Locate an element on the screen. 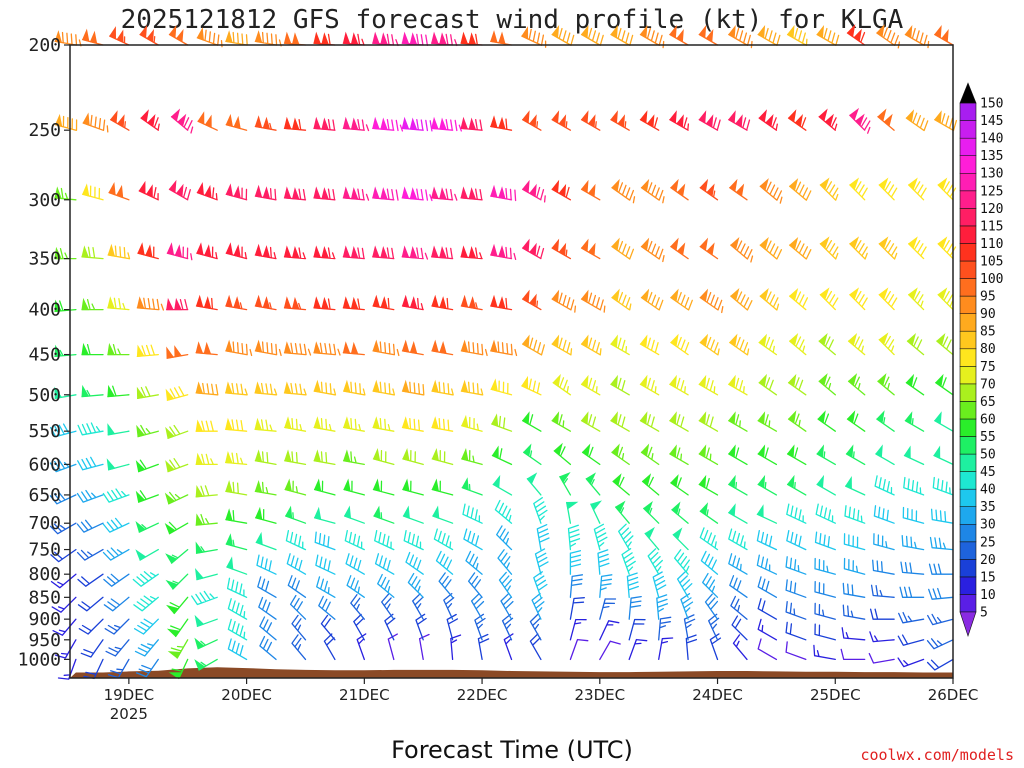 Image resolution: width=1024 pixels, height=768 pixels. y-tick-label: 400 is located at coordinates (44, 310).